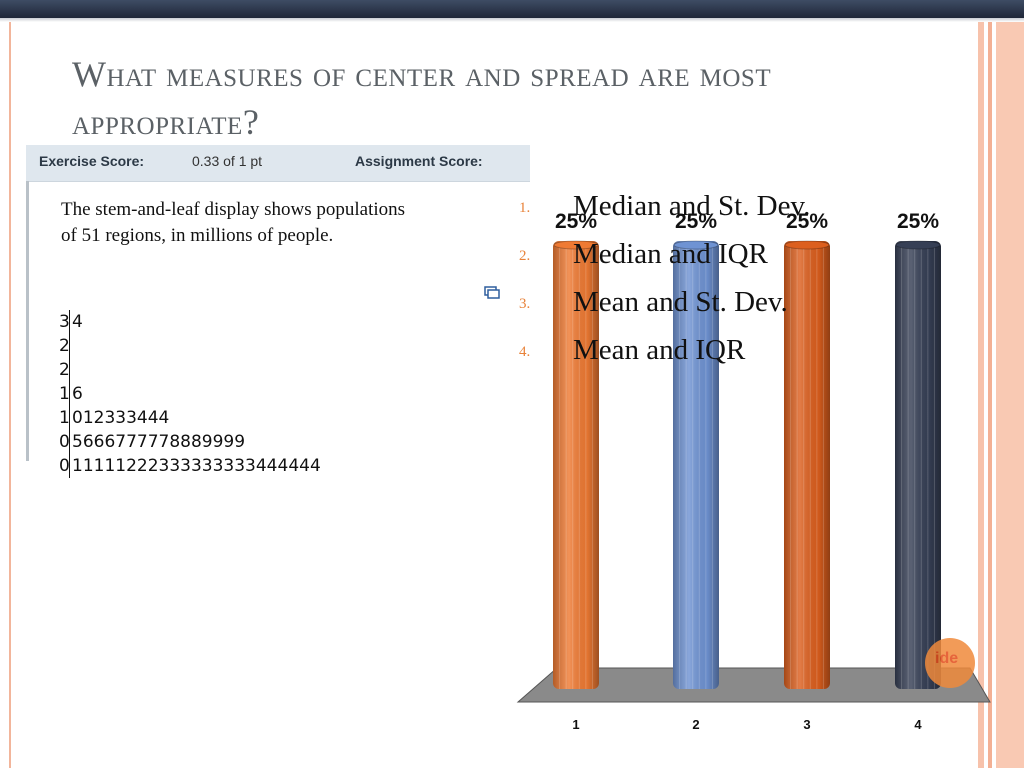 Image resolution: width=1024 pixels, height=768 pixels. What do you see at coordinates (492, 293) in the screenshot?
I see `popout-icon` at bounding box center [492, 293].